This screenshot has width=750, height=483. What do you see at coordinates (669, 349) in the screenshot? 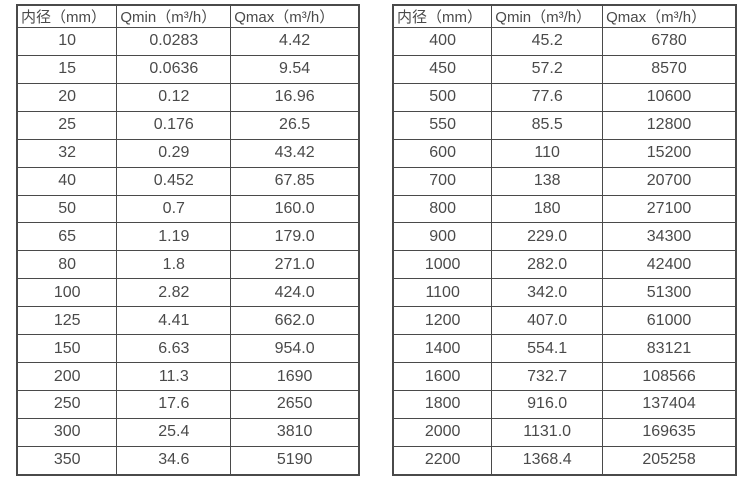
I see `table-cell: 83121` at bounding box center [669, 349].